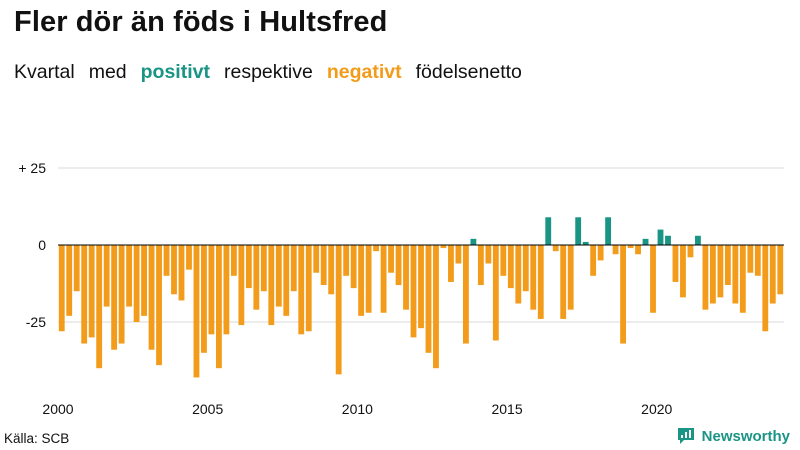 This screenshot has height=450, width=800. I want to click on subtitle-word: respektive, so click(268, 72).